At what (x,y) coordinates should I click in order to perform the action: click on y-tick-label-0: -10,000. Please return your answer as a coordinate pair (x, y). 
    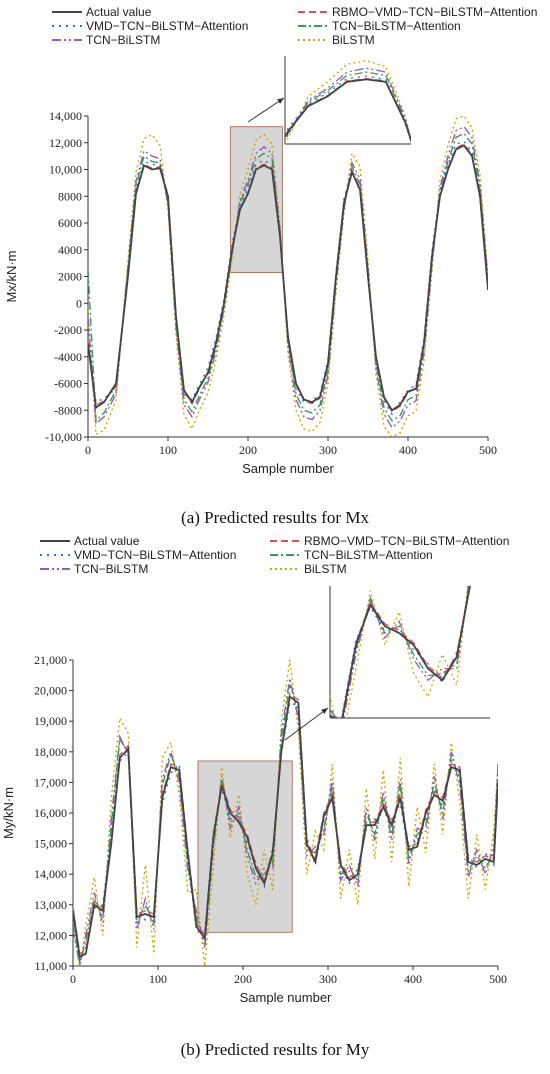
    Looking at the image, I should click on (63, 437).